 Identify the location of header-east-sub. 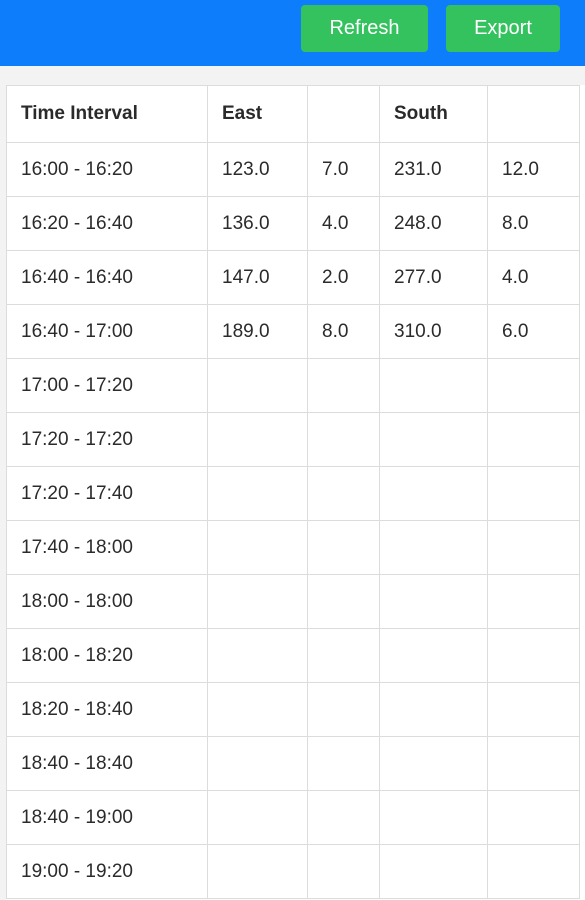
(343, 114).